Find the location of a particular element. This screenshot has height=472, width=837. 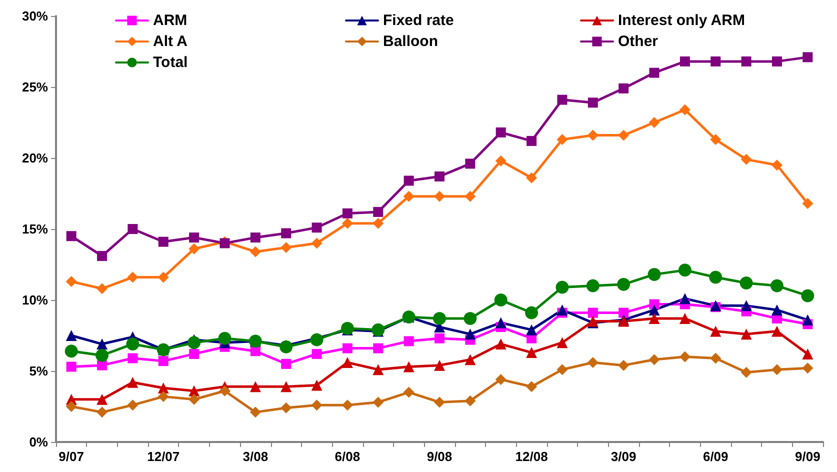

y-tick-label: 25% is located at coordinates (35, 87).